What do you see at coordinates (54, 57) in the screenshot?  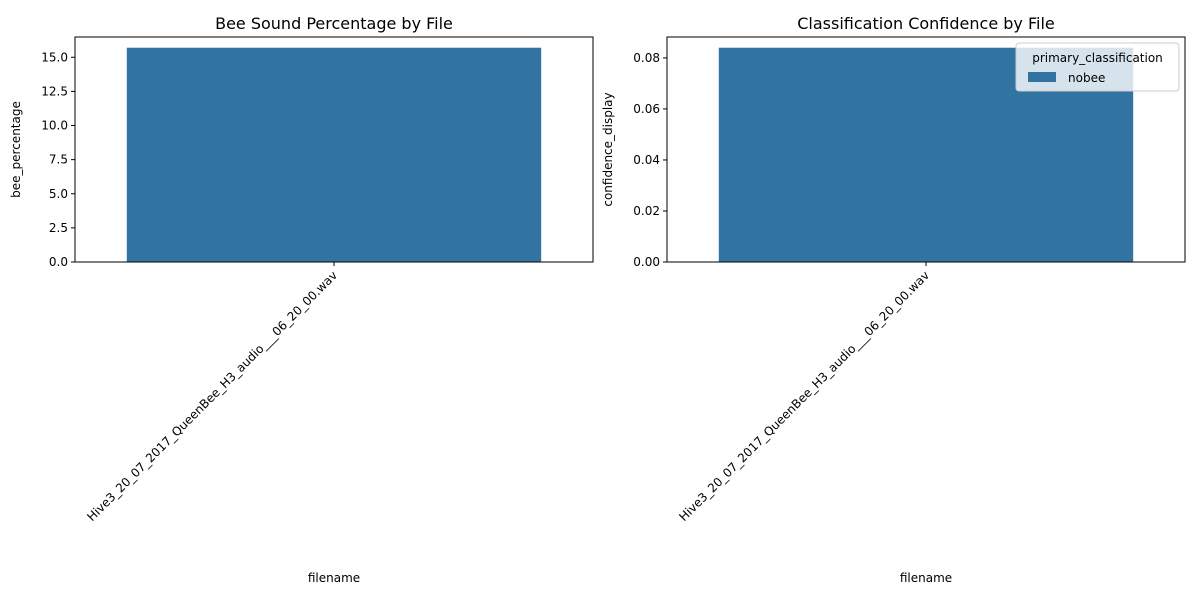 I see `y-tick-label: 15.0` at bounding box center [54, 57].